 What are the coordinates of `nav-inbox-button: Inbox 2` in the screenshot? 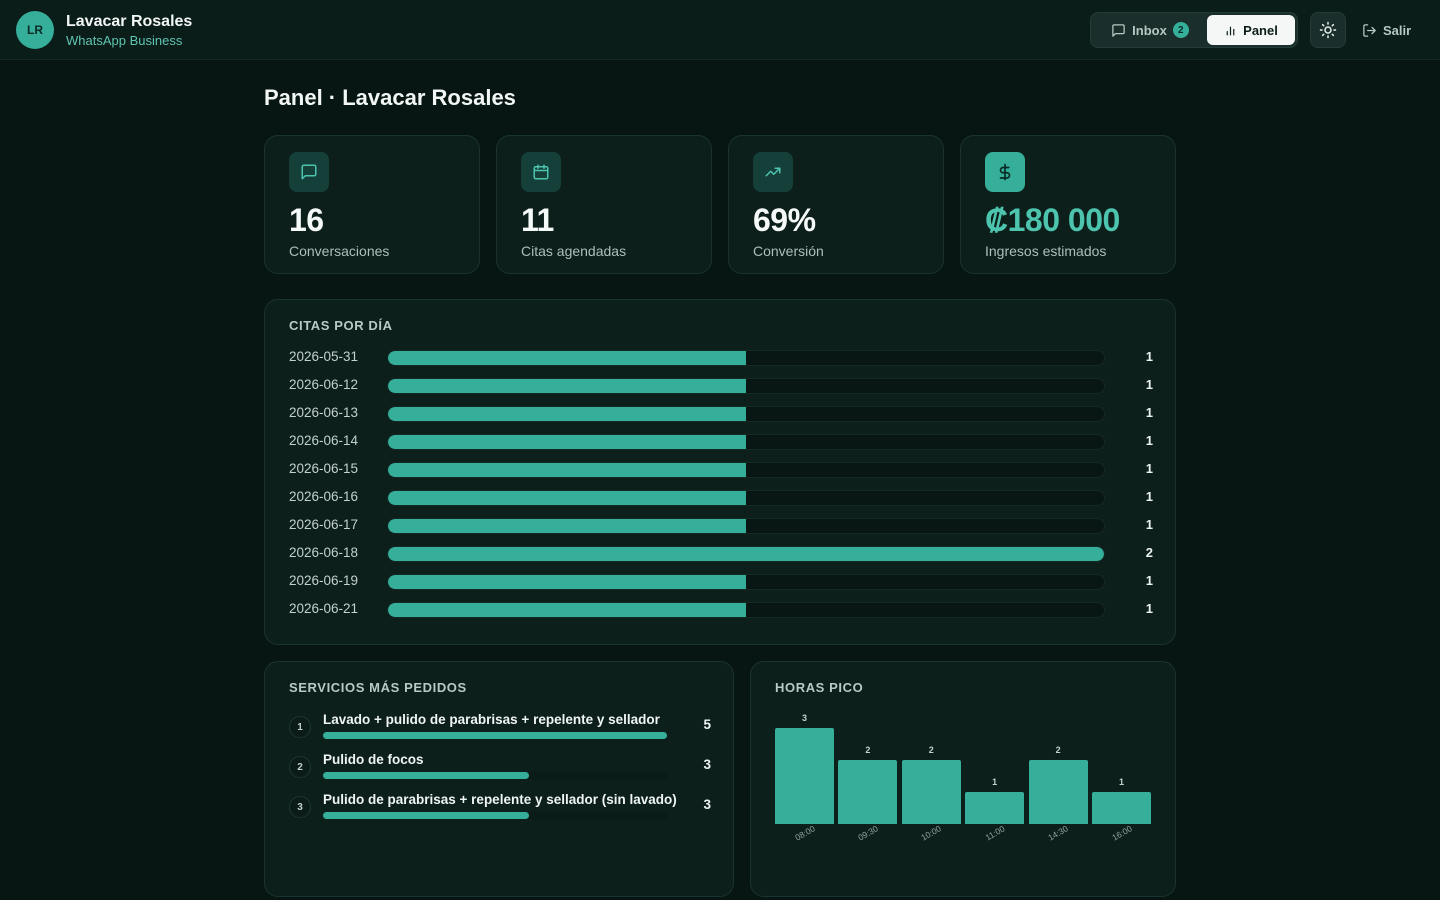 It's located at (1150, 30).